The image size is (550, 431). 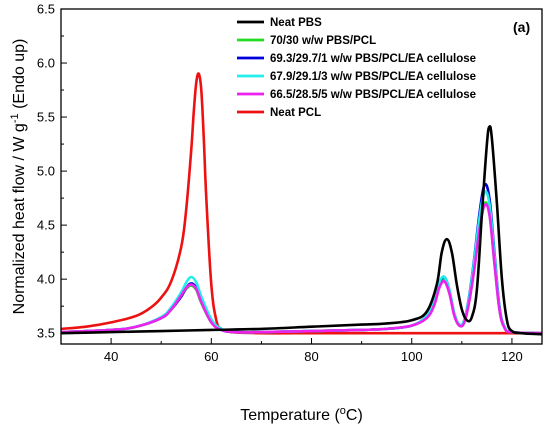 What do you see at coordinates (46, 333) in the screenshot?
I see `y-tick-label-0: 3.5` at bounding box center [46, 333].